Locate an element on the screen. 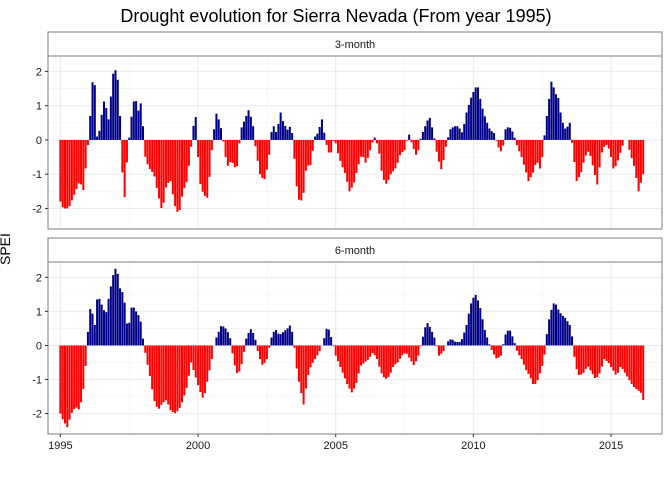 This screenshot has height=480, width=672. x-tick-label: 2005 is located at coordinates (335, 446).